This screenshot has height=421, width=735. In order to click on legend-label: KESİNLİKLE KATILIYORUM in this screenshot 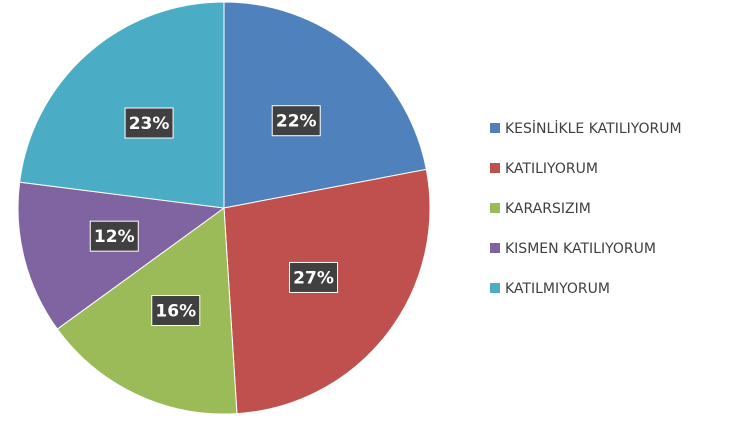, I will do `click(593, 128)`.